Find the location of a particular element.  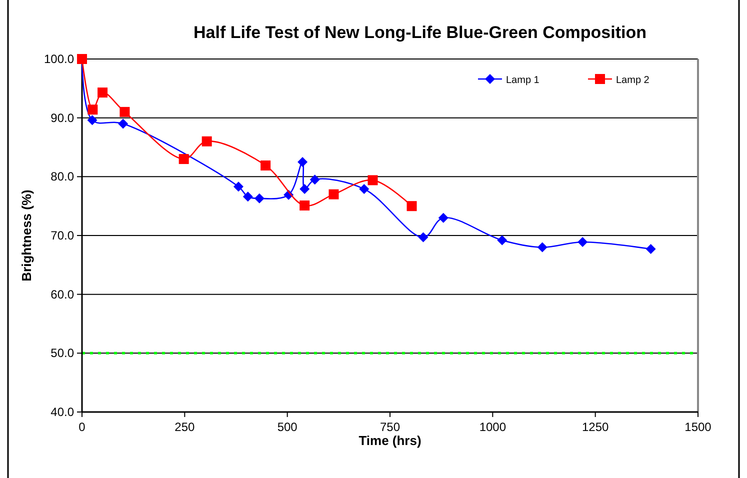

legend-label: Lamp 2 is located at coordinates (633, 80).